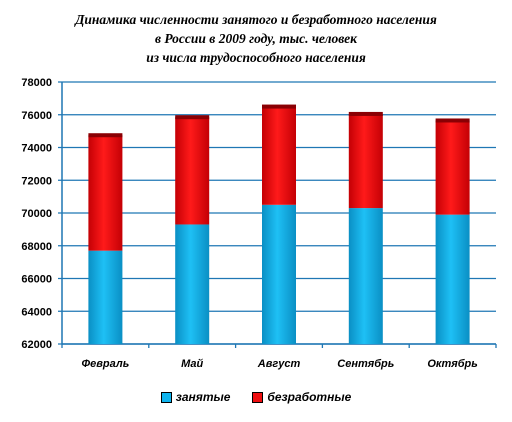 The image size is (512, 422). I want to click on chart-title-line-3: из числа трудоспособного населения, so click(256, 57).